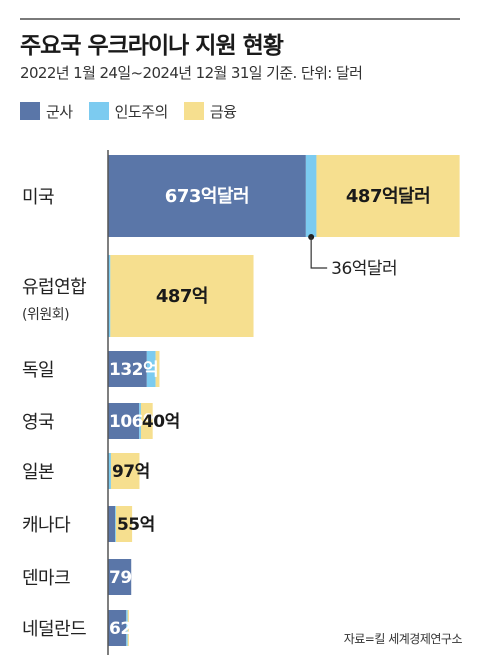  I want to click on data-label-8: 79억, so click(128, 578).